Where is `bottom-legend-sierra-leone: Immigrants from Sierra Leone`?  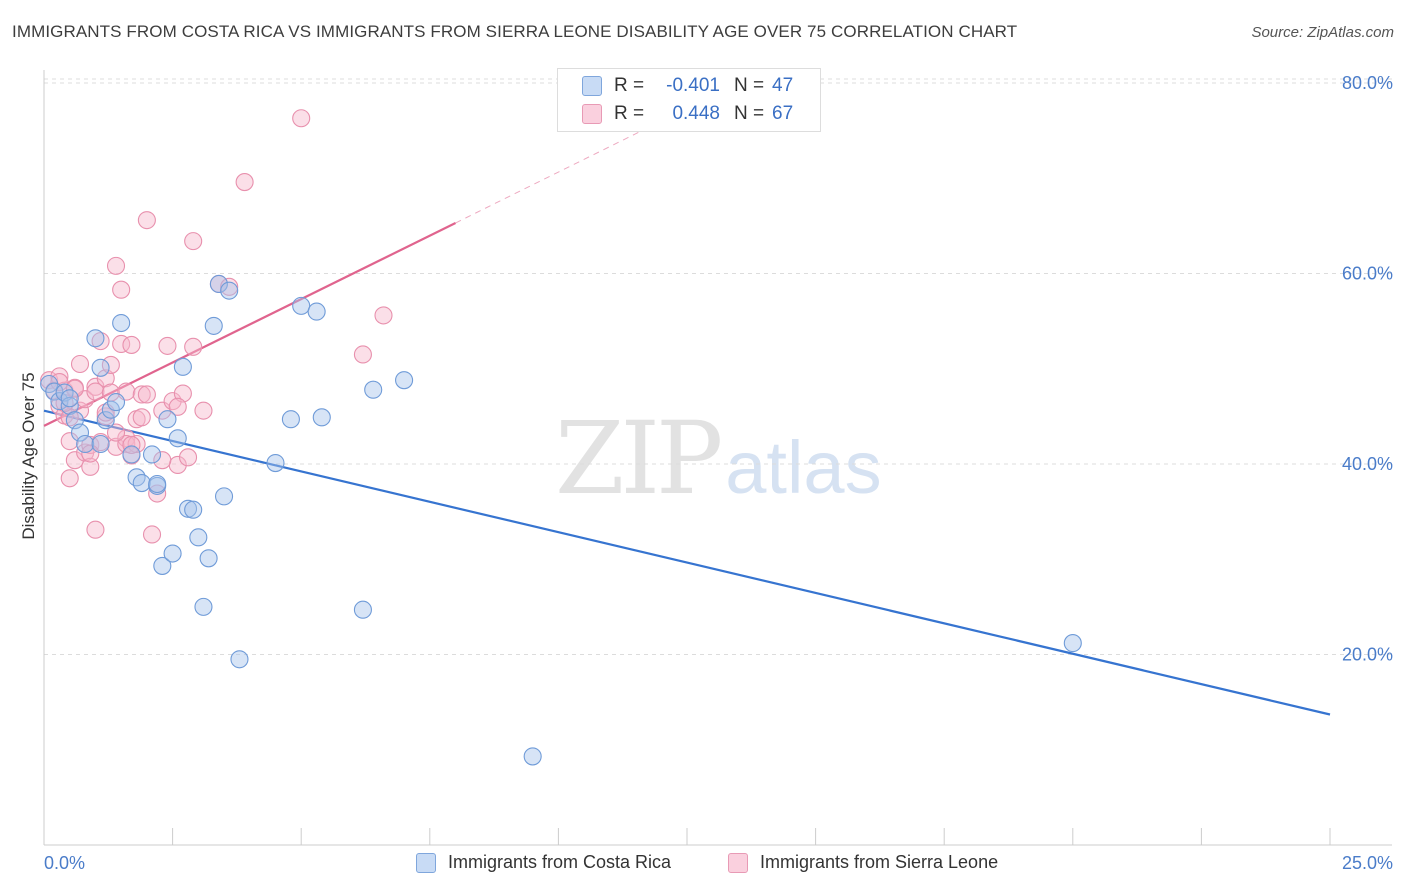
bottom-legend-sierra-leone: Immigrants from Sierra Leone is located at coordinates (863, 862).